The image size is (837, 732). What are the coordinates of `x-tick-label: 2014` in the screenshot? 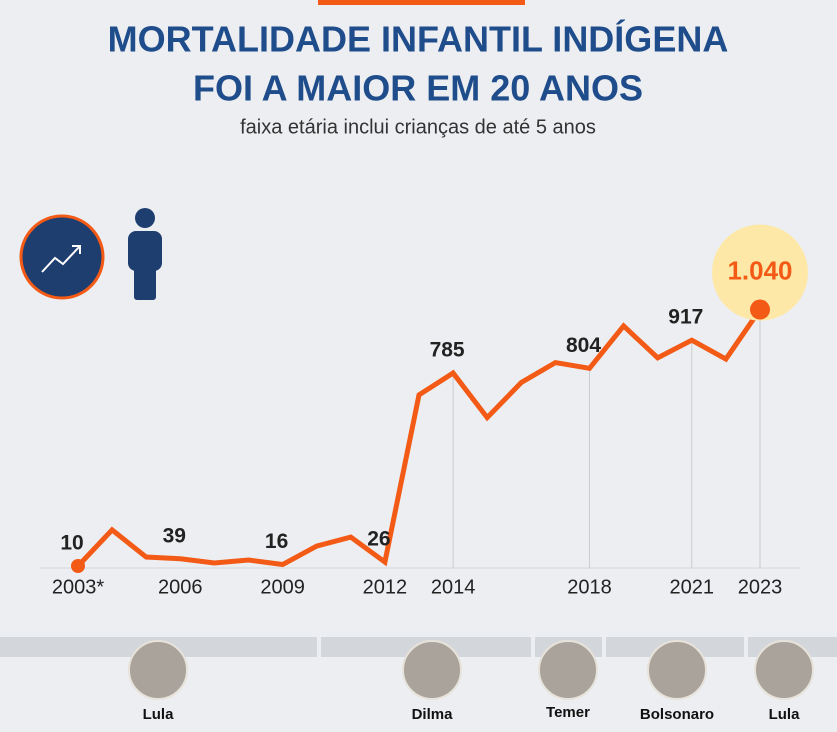 It's located at (453, 587).